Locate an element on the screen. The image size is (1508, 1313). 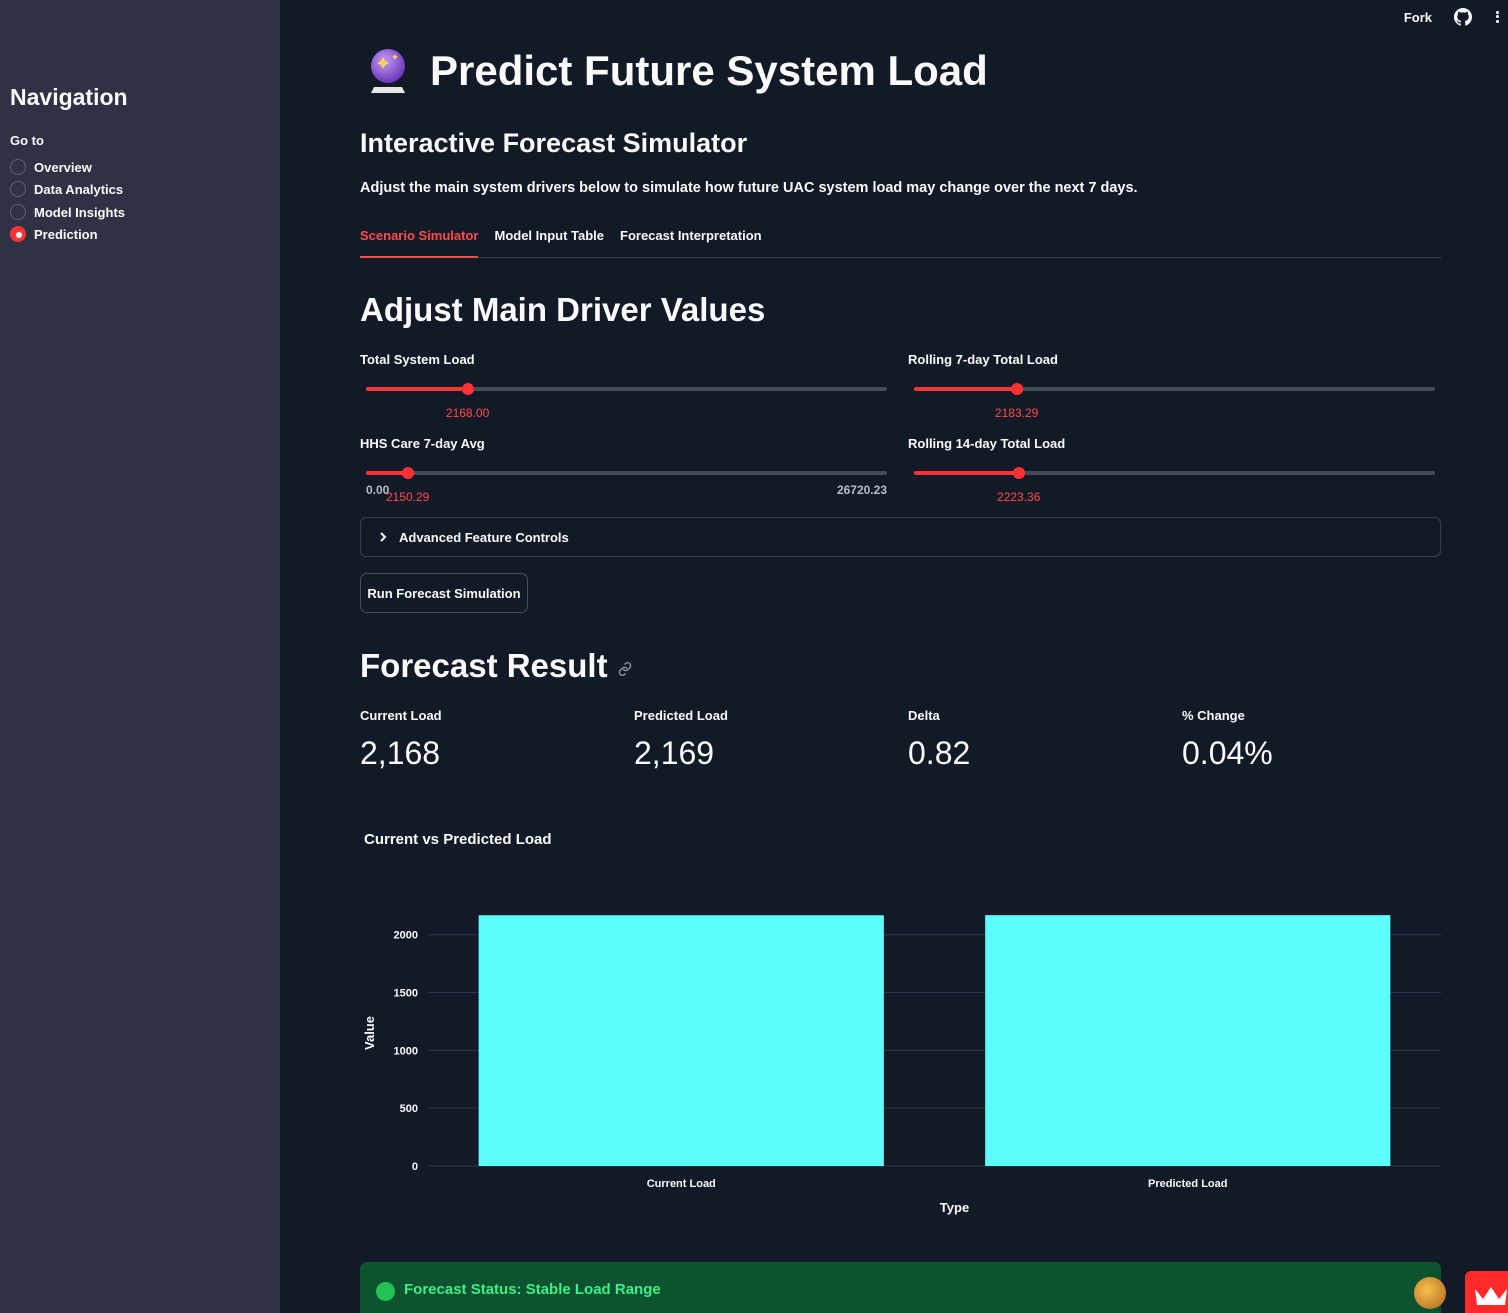
drivers-heading: Adjust Main Driver Values is located at coordinates (563, 309).